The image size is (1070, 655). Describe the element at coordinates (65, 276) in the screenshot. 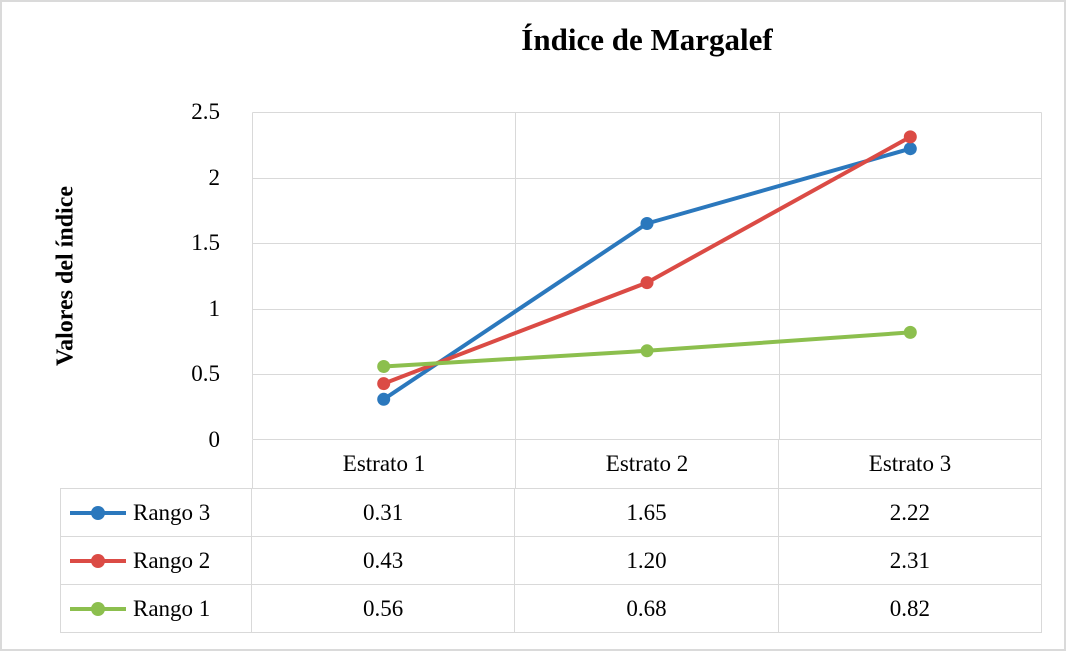

I see `y-axis-title: Valores del índice` at that location.